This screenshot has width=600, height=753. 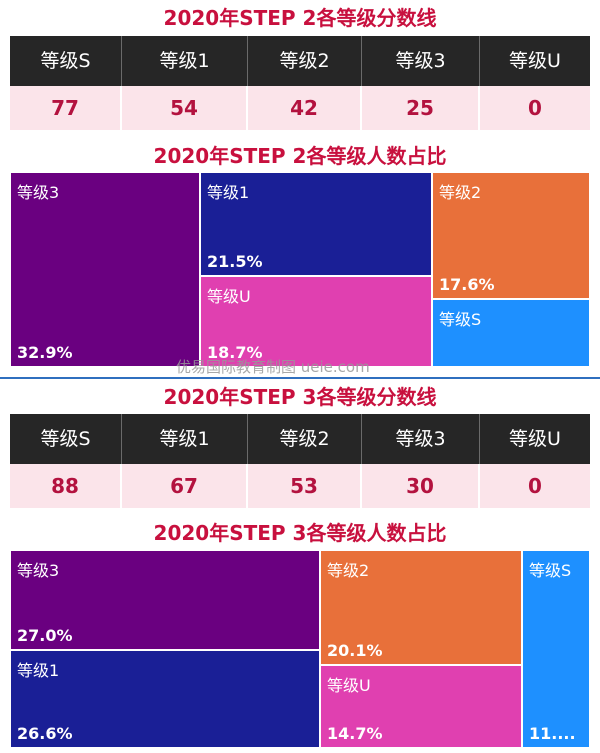 I want to click on step3-proportion-title: 2020年STEP 3各等级人数占比, so click(x=300, y=533).